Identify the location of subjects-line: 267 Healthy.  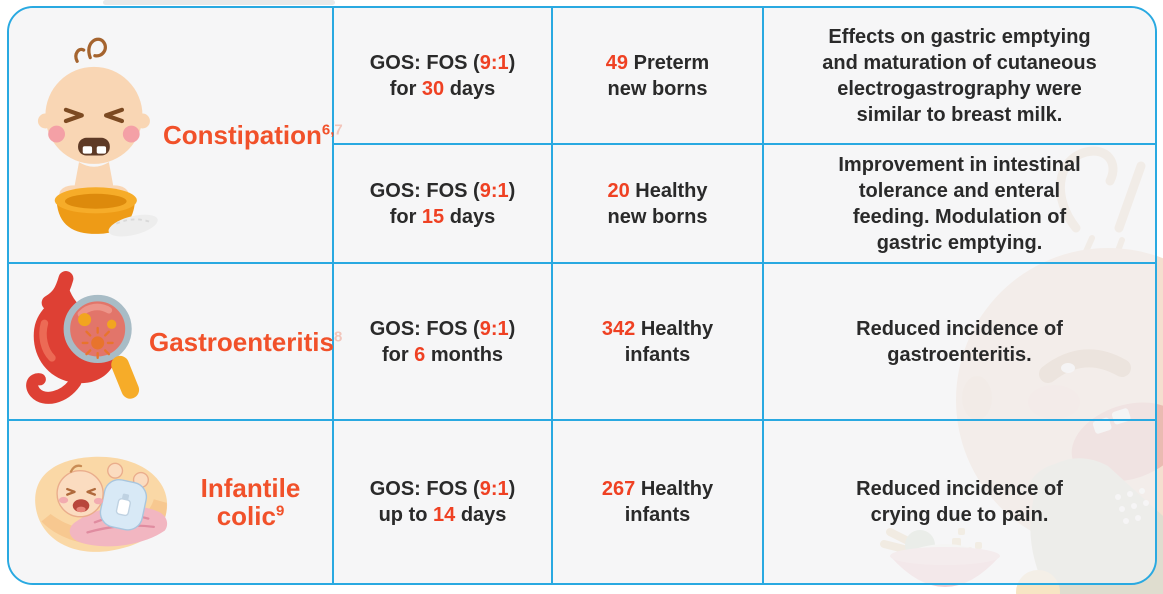
(657, 489).